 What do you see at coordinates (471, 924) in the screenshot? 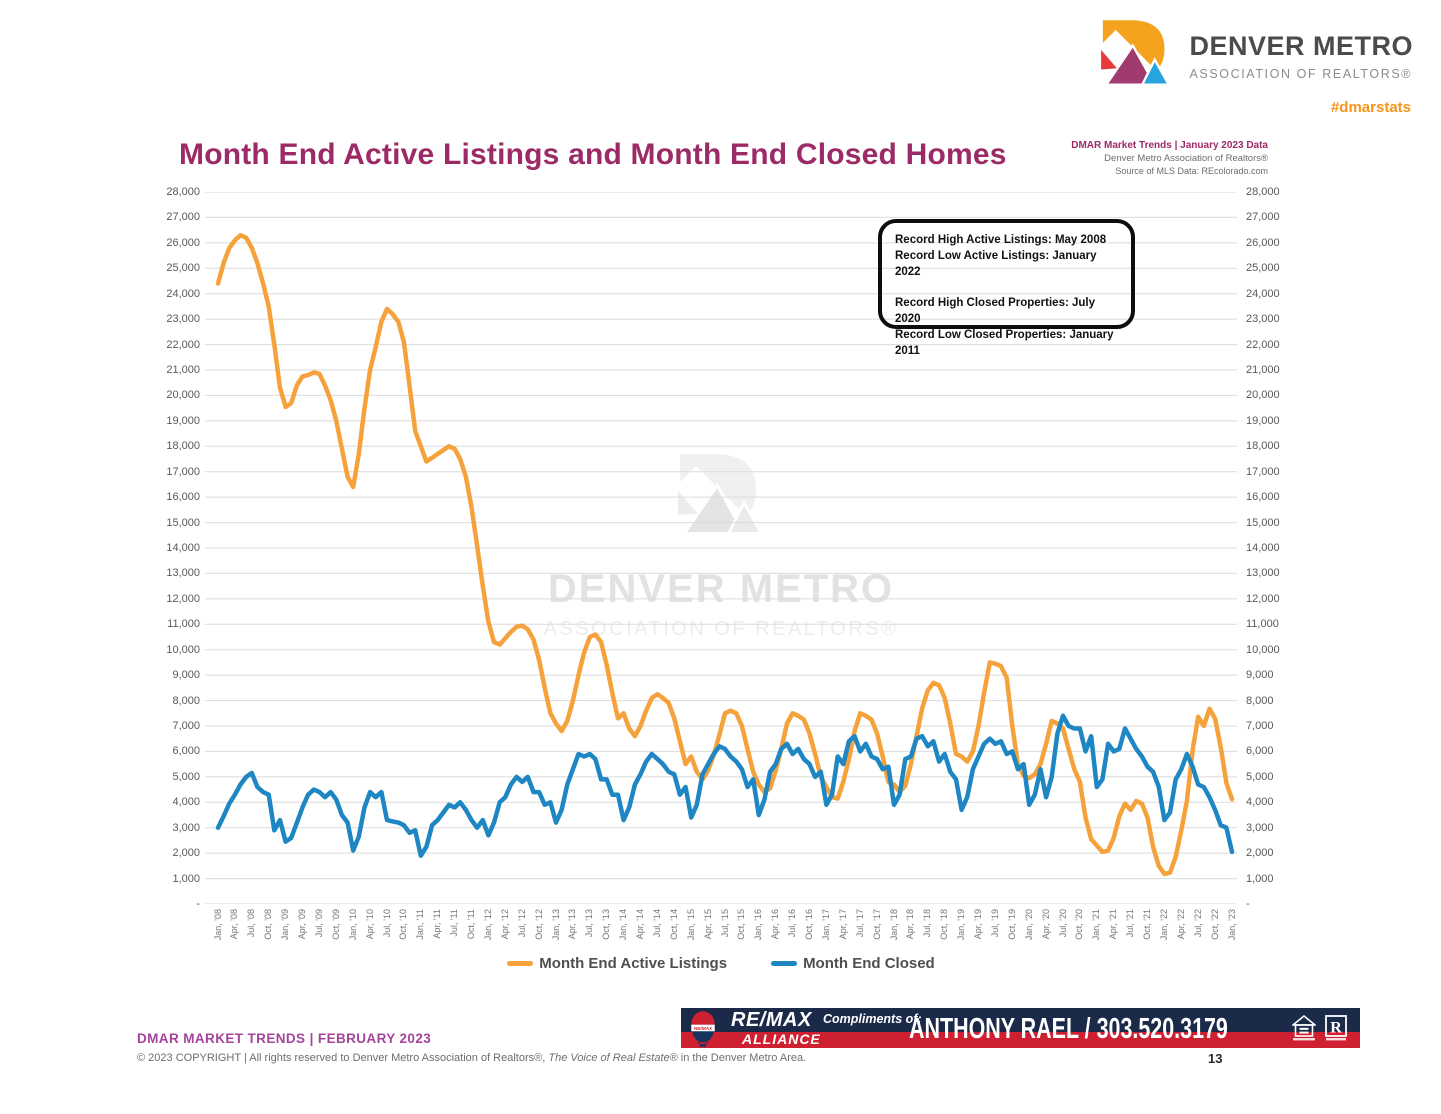
I see `x-axis-tick-label: Oct, '11` at bounding box center [471, 924].